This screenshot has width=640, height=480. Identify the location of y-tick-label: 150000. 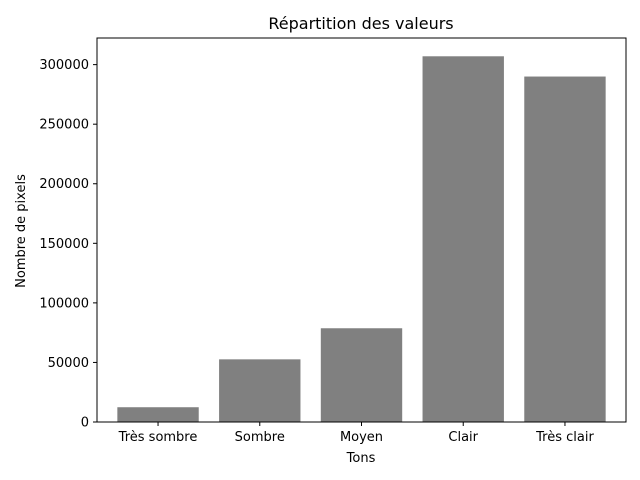
(64, 244).